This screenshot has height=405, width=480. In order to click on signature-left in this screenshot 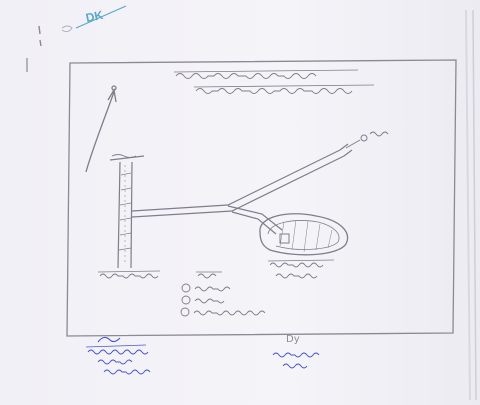, I will do `click(118, 355)`.